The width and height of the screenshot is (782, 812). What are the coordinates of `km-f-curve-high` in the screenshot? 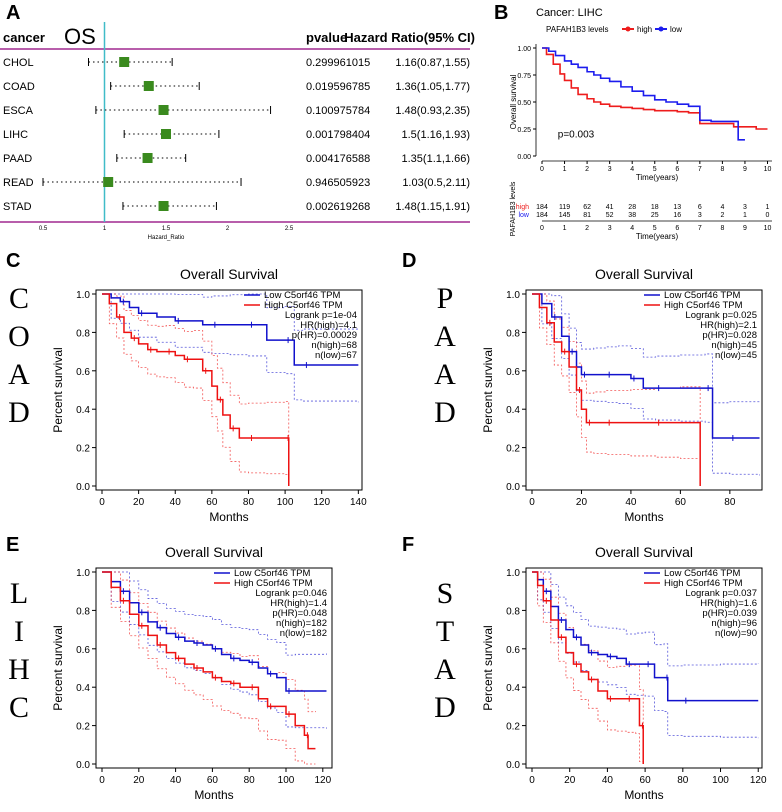 It's located at (588, 667).